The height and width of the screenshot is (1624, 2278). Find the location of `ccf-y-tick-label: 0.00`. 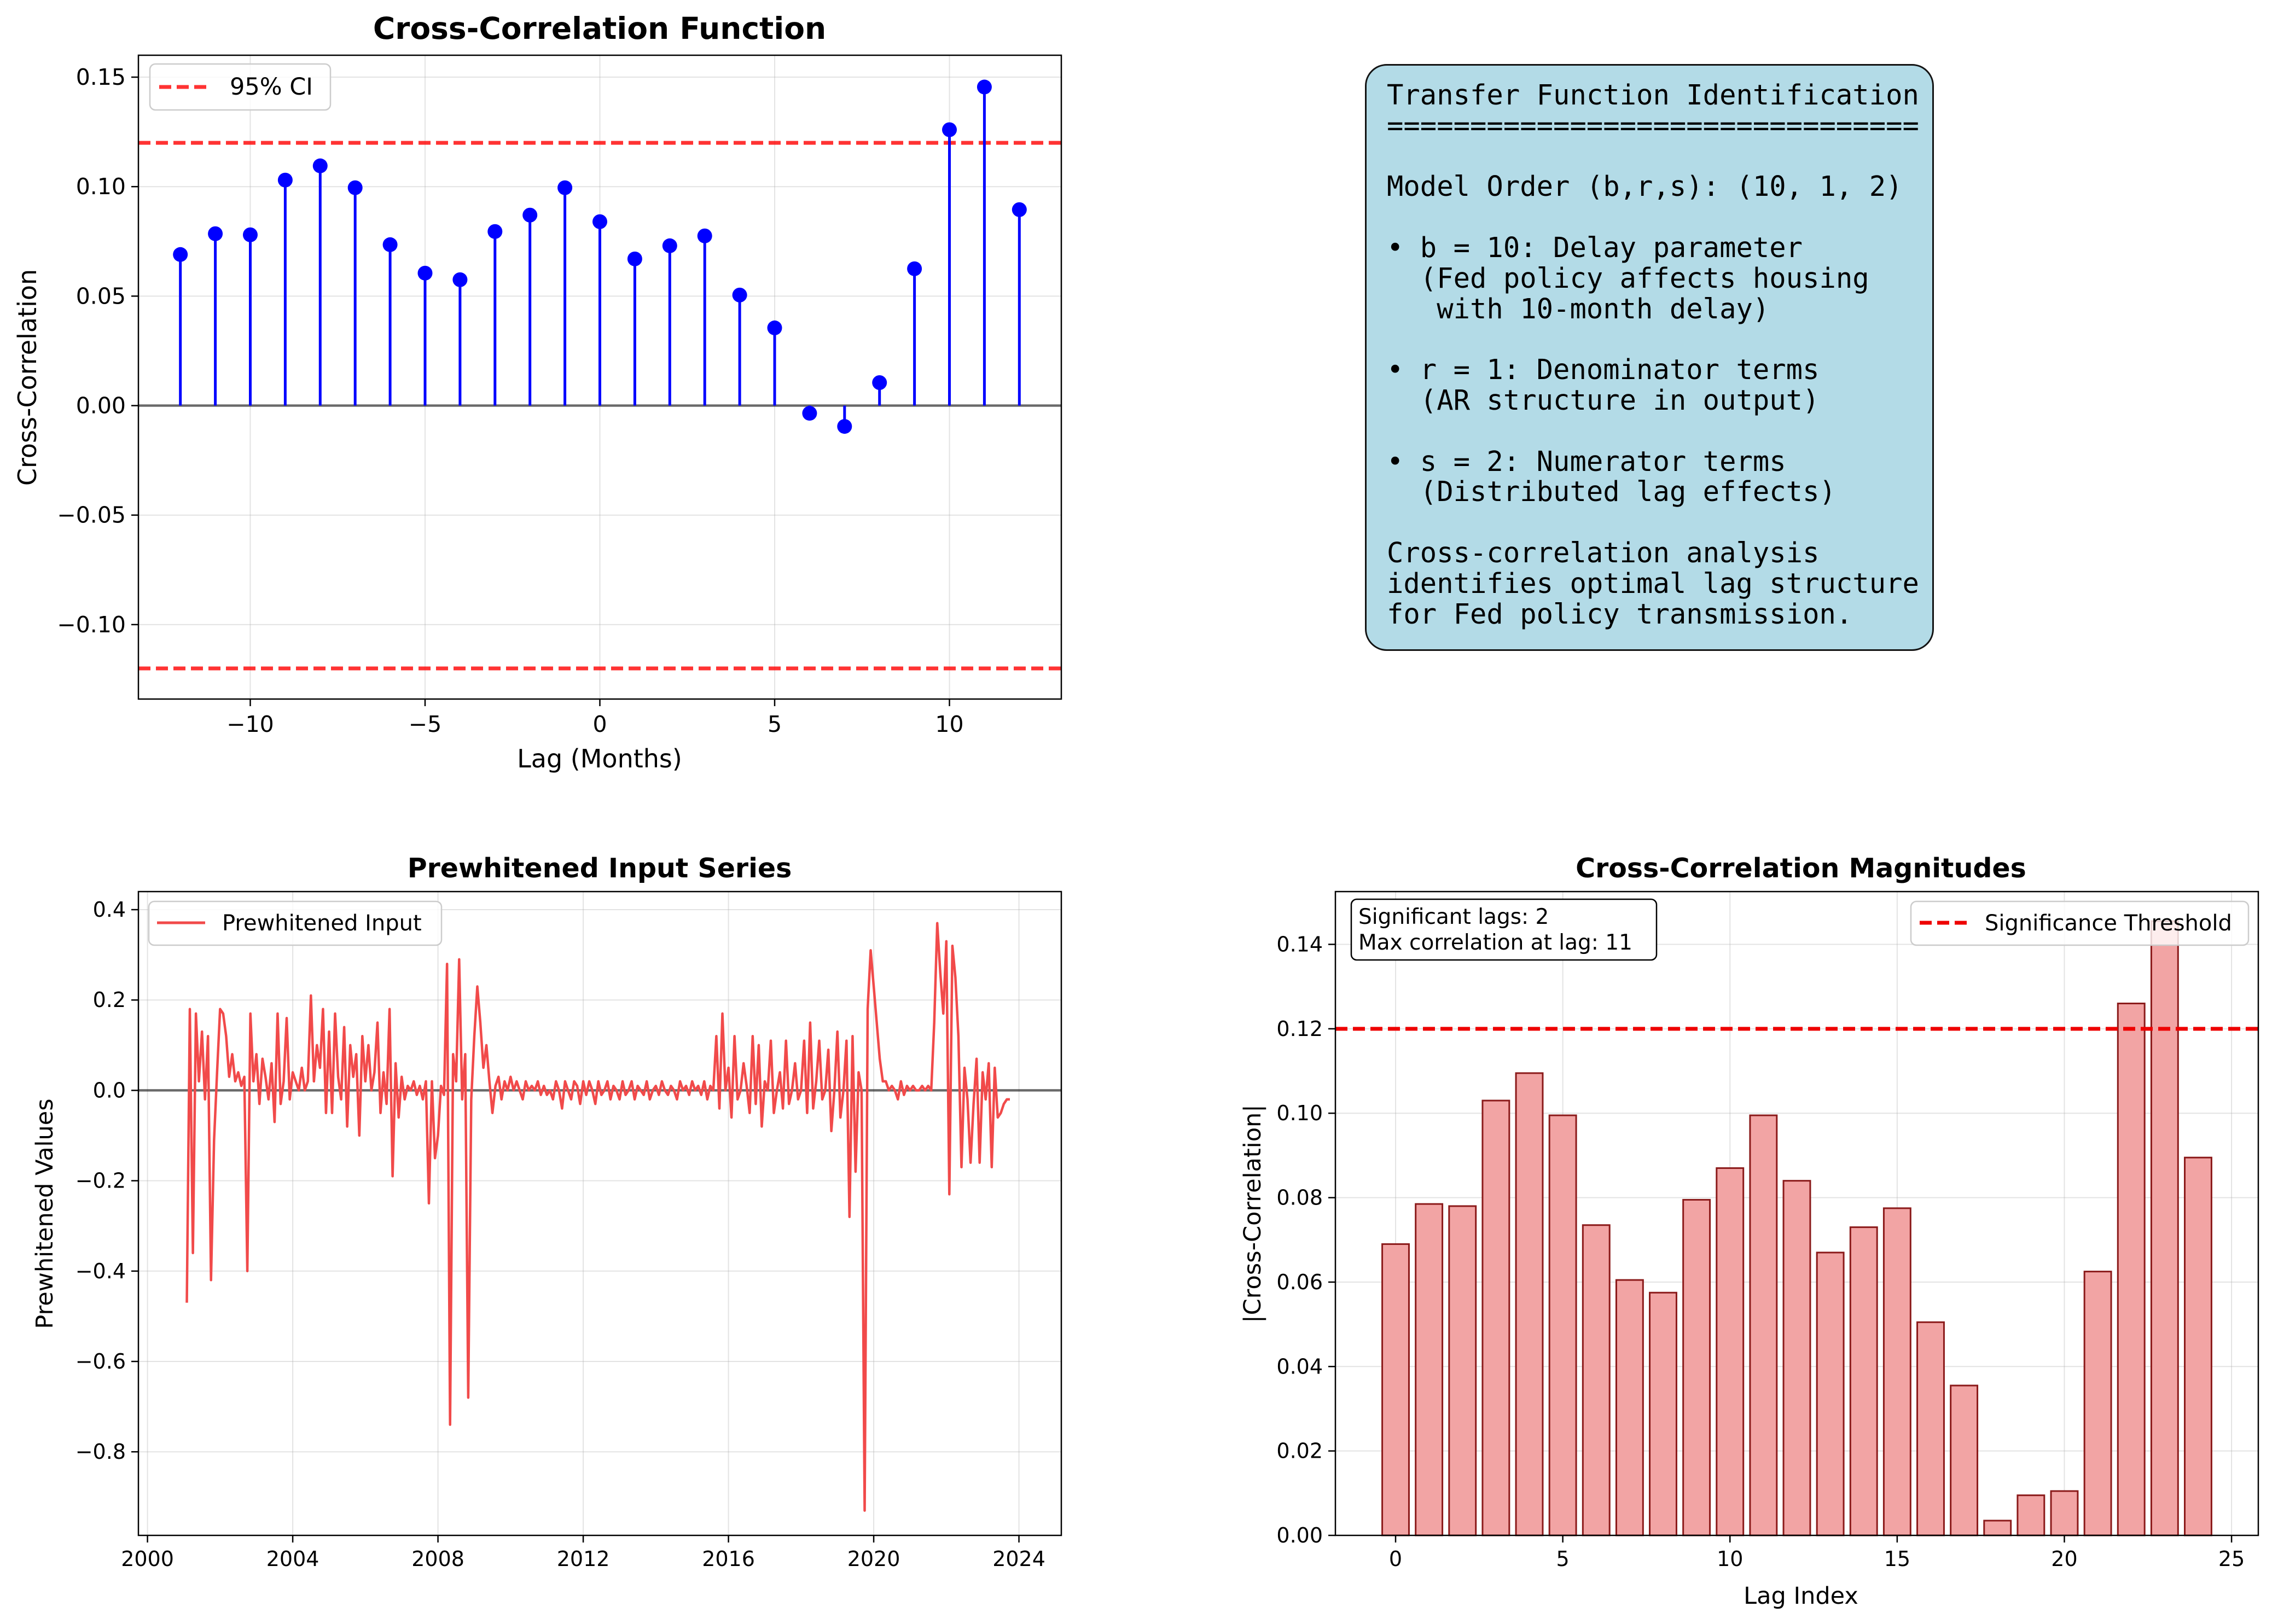

ccf-y-tick-label: 0.00 is located at coordinates (101, 406).